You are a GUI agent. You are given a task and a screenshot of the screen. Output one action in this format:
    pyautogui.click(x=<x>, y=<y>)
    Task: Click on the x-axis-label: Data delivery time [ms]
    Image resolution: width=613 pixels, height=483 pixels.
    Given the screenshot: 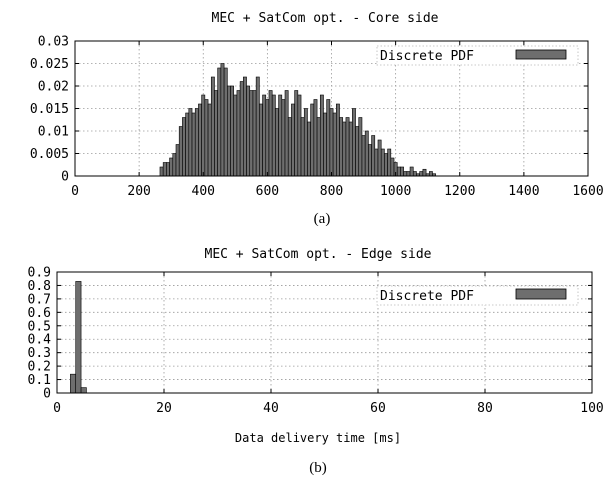 What is the action you would take?
    pyautogui.click(x=318, y=438)
    